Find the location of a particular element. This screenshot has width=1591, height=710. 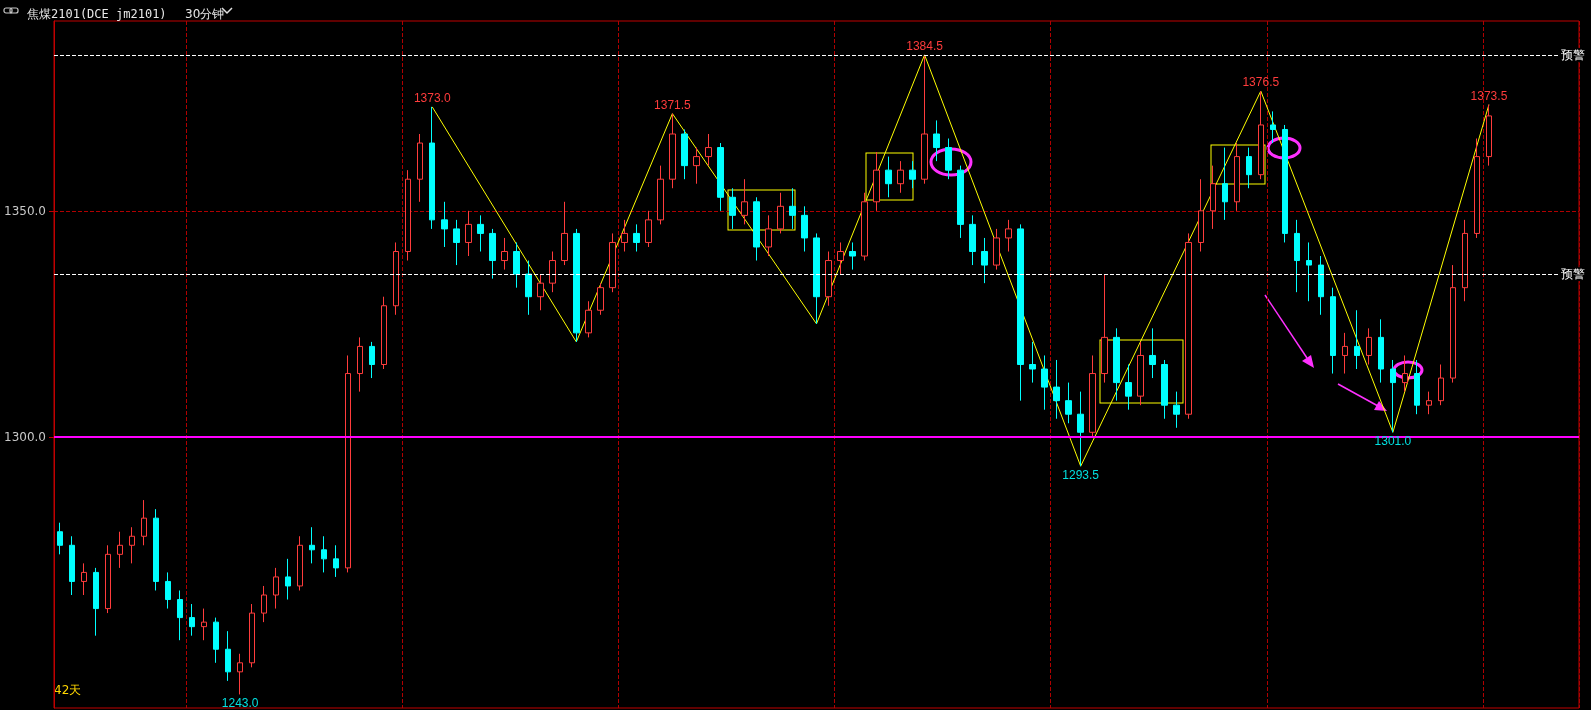

annotation: 1301.0 is located at coordinates (1393, 441).